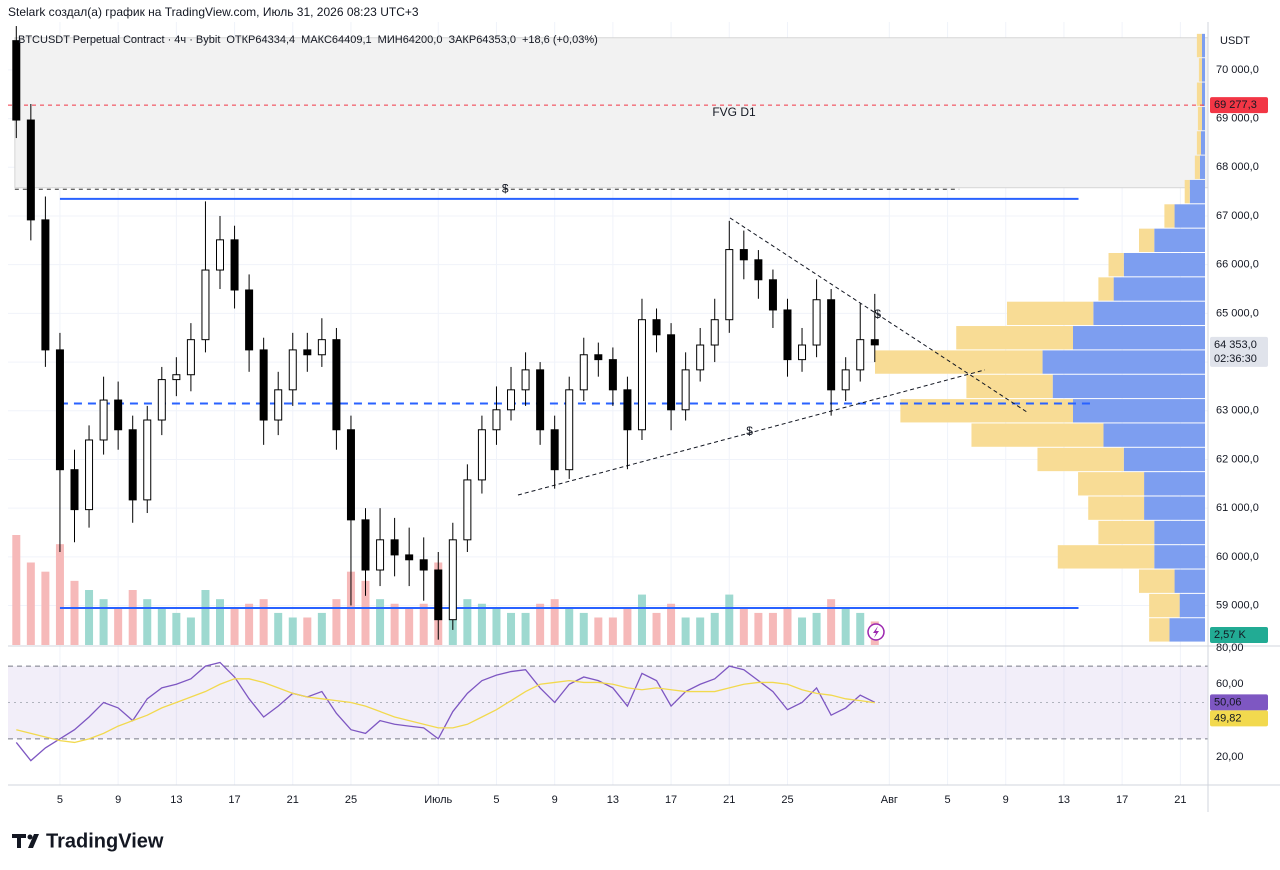  Describe the element at coordinates (423, 40) in the screenshot. I see `ohlc-value: 64200,0` at that location.